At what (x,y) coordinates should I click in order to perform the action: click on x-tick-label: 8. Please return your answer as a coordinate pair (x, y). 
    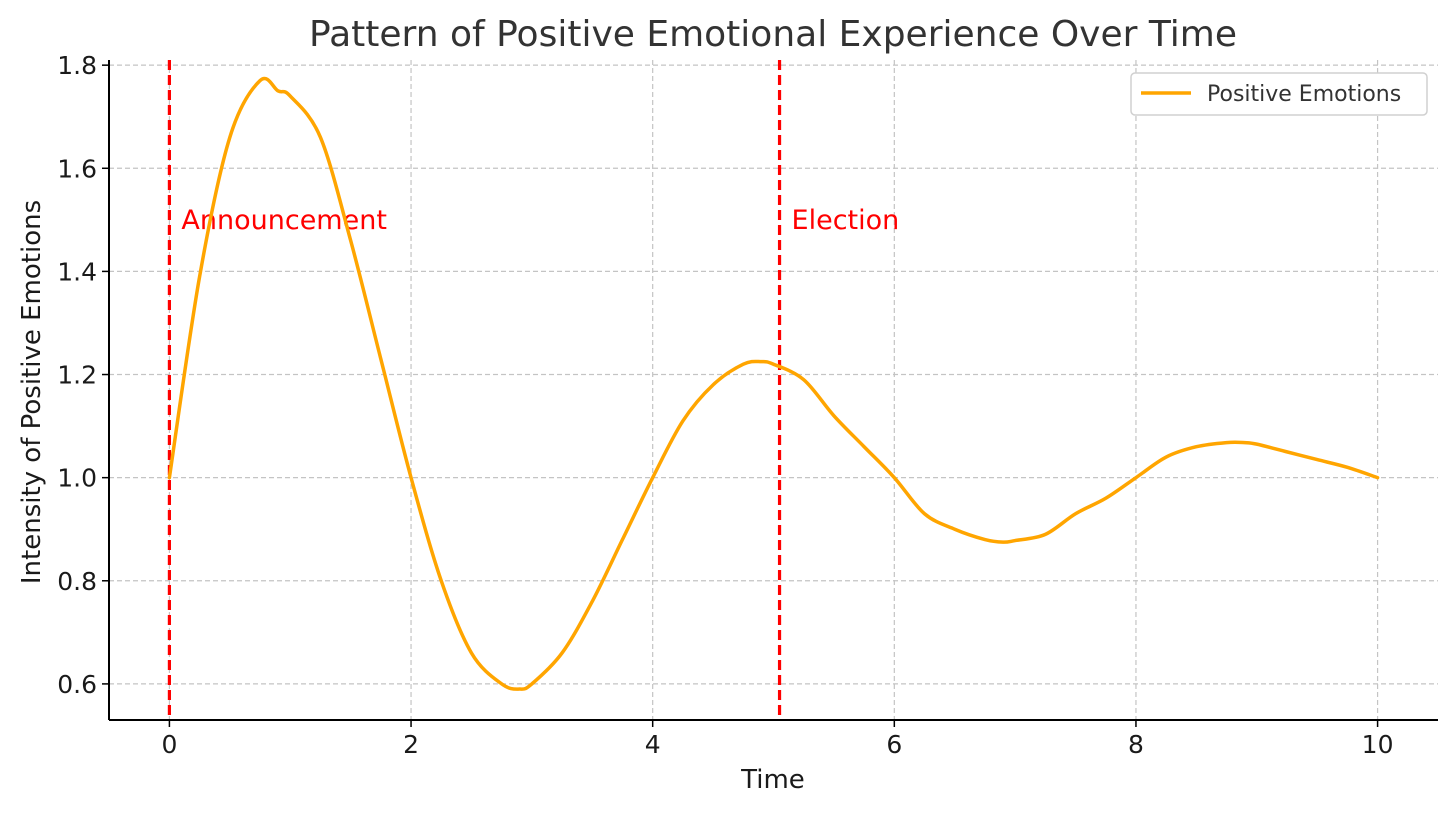
    Looking at the image, I should click on (1136, 744).